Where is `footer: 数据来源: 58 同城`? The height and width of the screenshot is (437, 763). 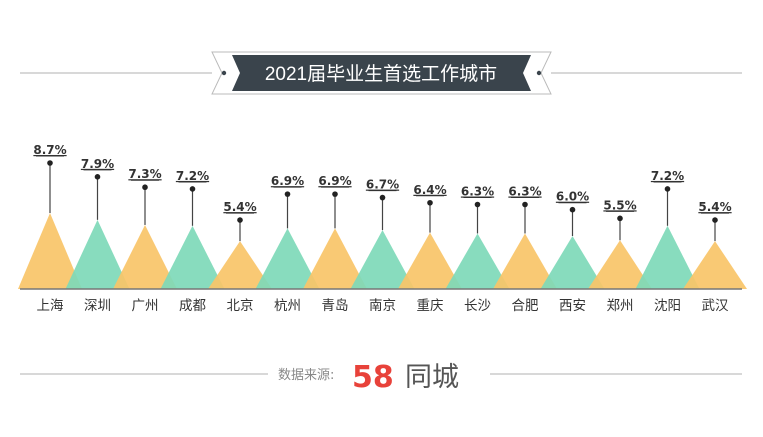
footer: 数据来源: 58 同城 is located at coordinates (381, 377).